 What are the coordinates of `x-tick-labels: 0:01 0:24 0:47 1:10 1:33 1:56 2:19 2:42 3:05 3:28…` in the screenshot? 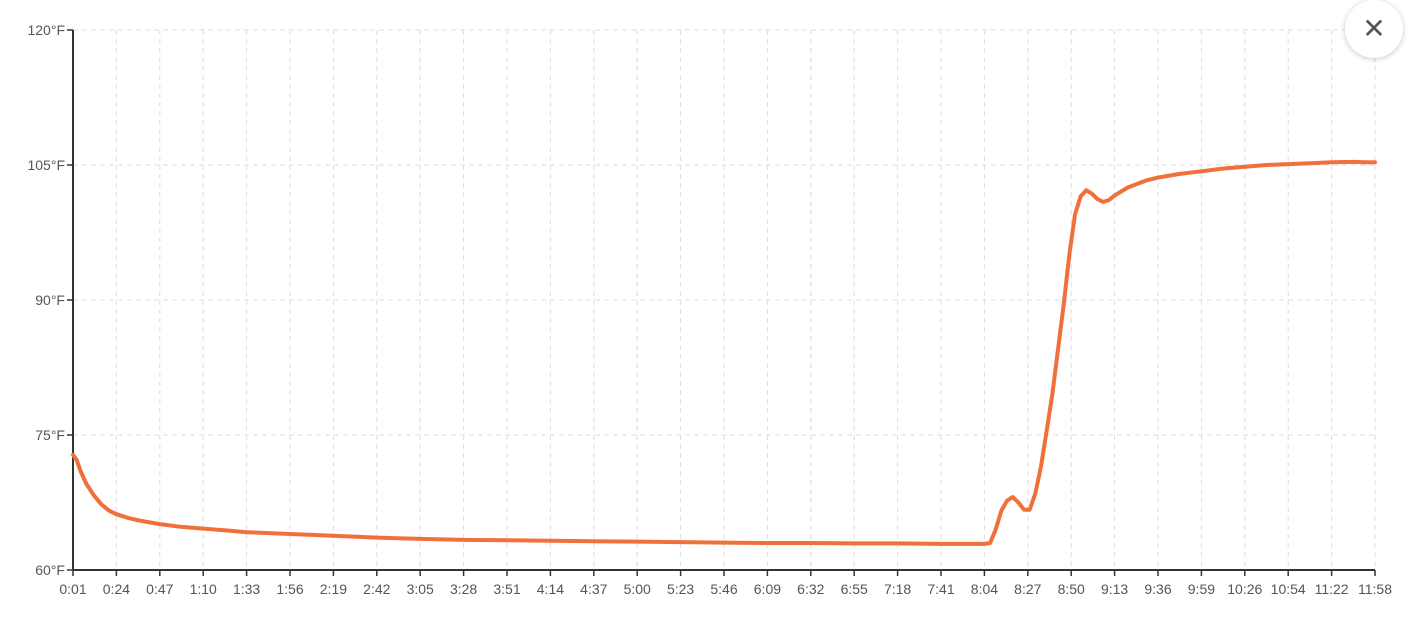 It's located at (725, 589).